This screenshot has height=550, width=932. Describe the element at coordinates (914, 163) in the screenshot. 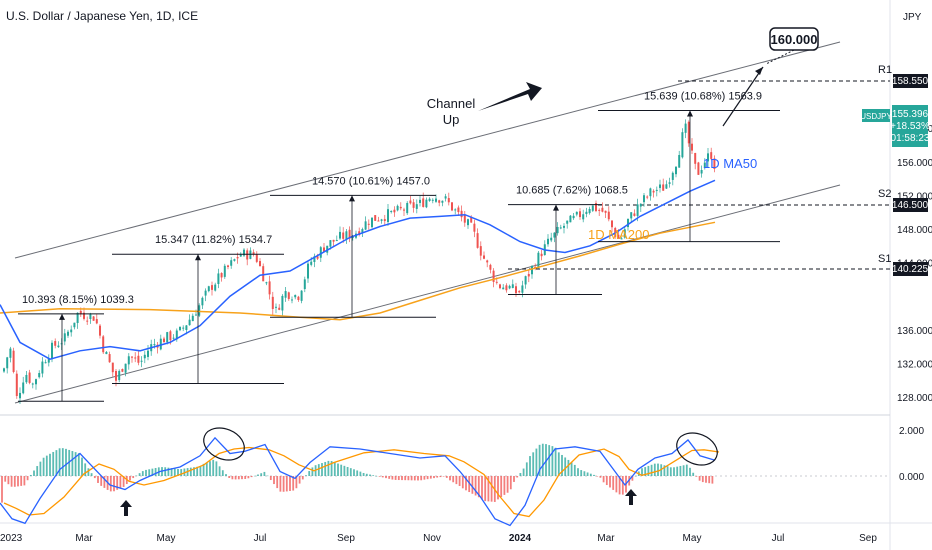

I see `price-tick-1: 156.000` at that location.